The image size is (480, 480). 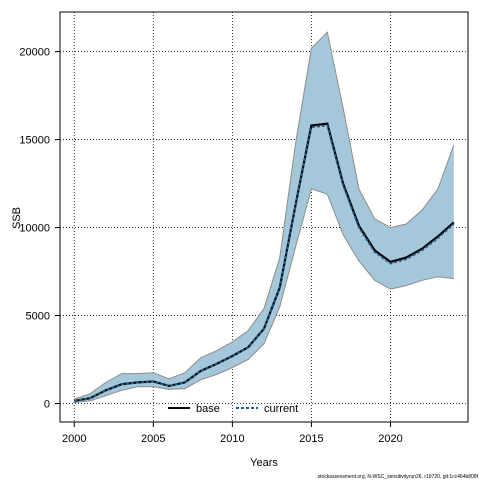 What do you see at coordinates (47, 405) in the screenshot?
I see `y-tick-label: 0` at bounding box center [47, 405].